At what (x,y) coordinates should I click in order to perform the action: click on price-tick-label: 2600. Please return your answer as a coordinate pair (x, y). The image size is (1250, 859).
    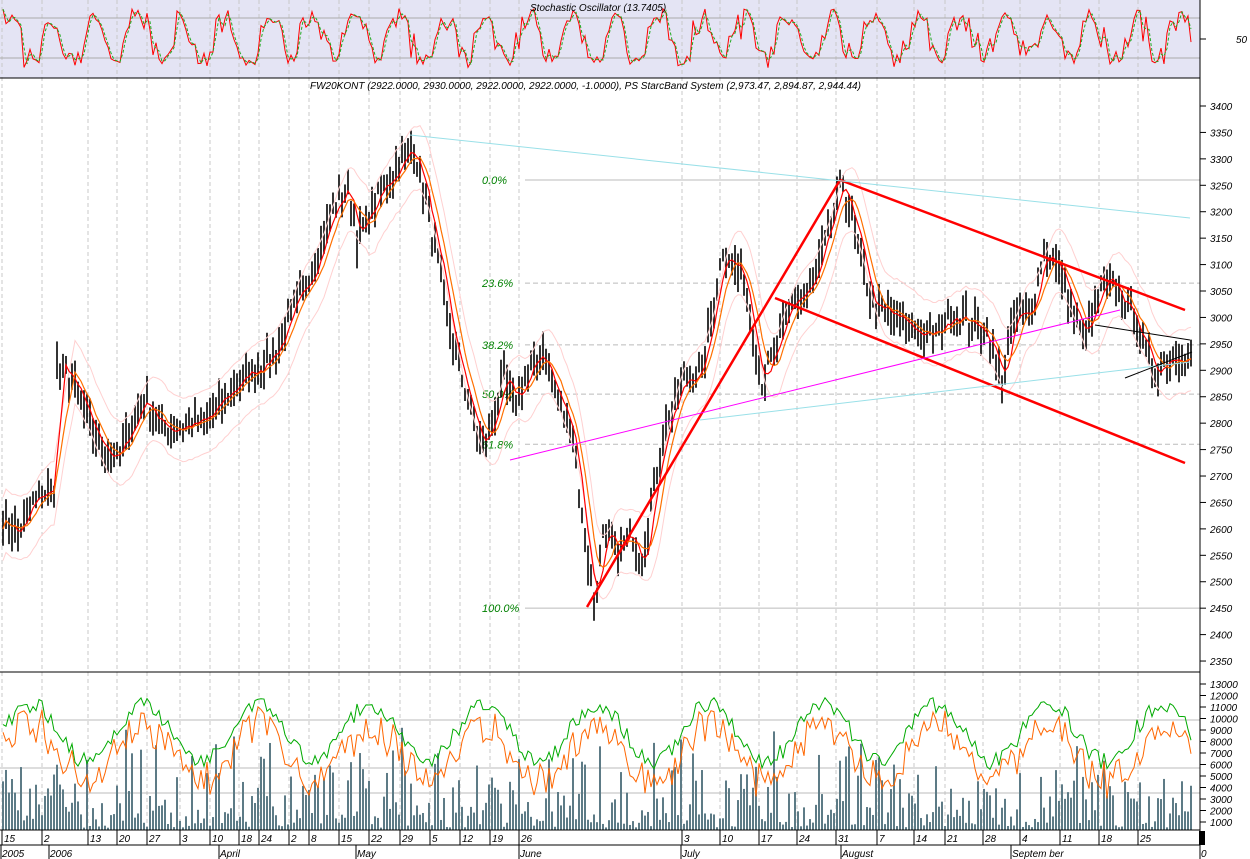
    Looking at the image, I should click on (1221, 530).